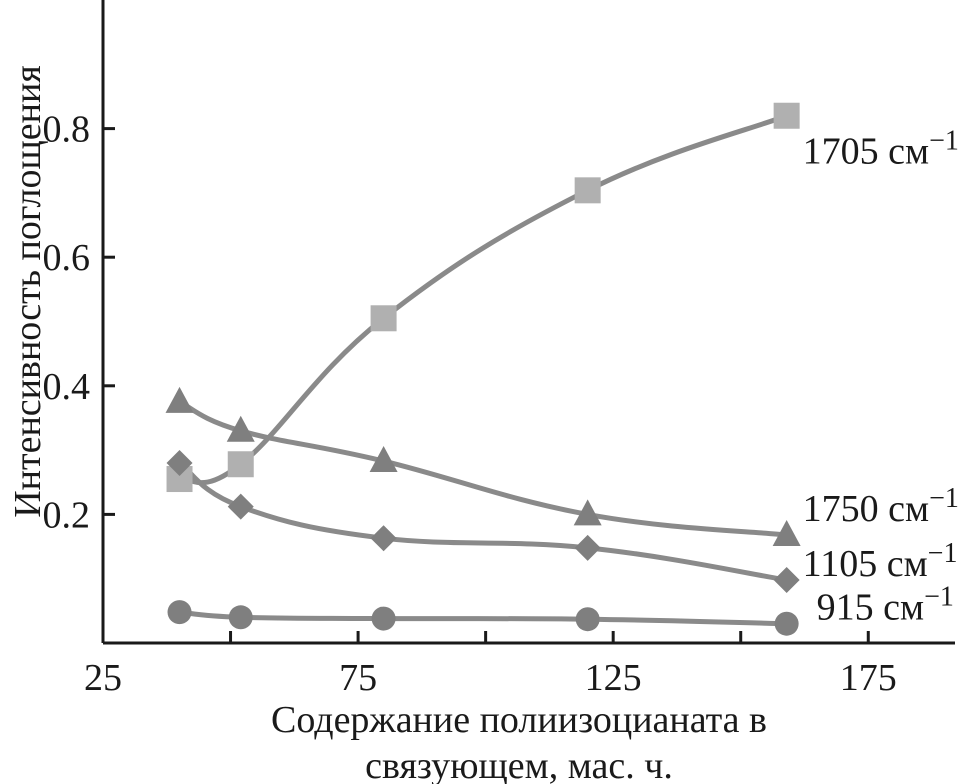  Describe the element at coordinates (868, 678) in the screenshot. I see `x-tick-label: 175` at that location.